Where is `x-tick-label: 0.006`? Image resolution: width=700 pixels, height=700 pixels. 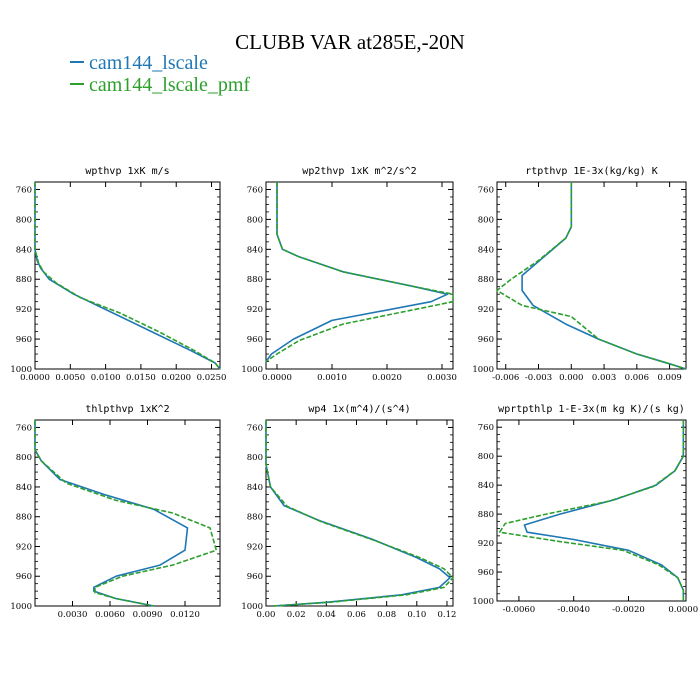 x-tick-label: 0.006 is located at coordinates (637, 378).